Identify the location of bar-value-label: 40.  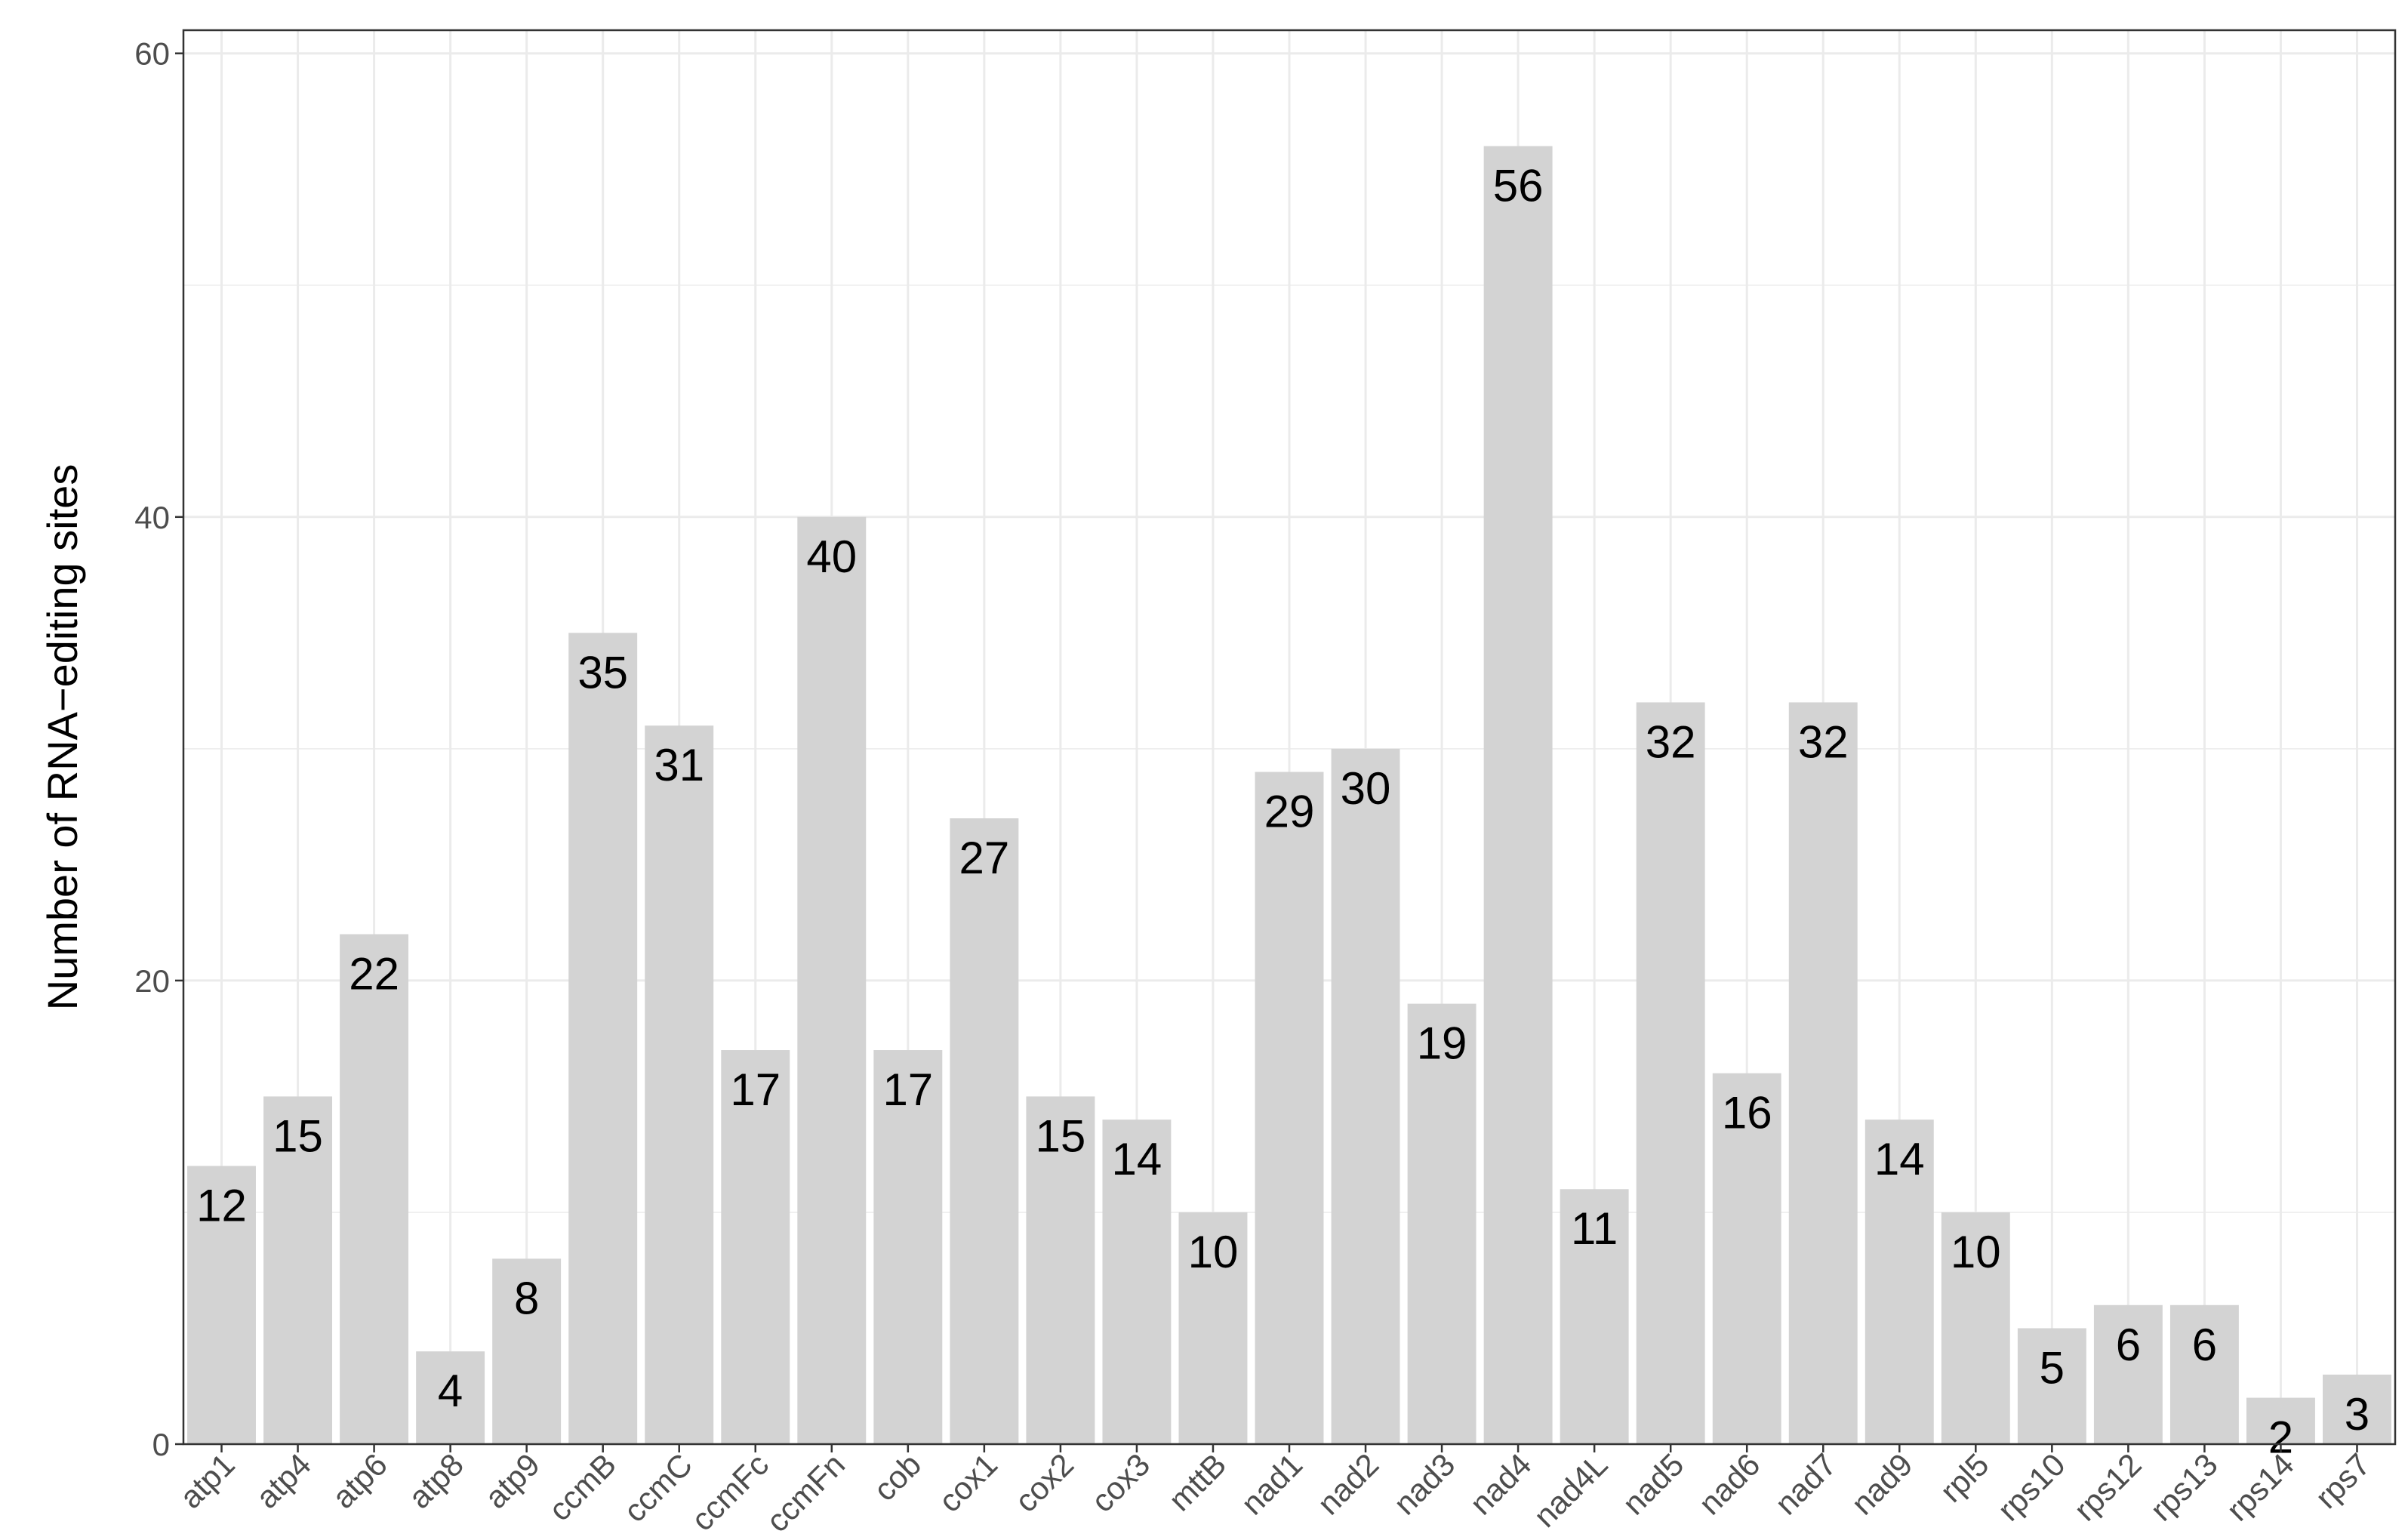
(832, 556).